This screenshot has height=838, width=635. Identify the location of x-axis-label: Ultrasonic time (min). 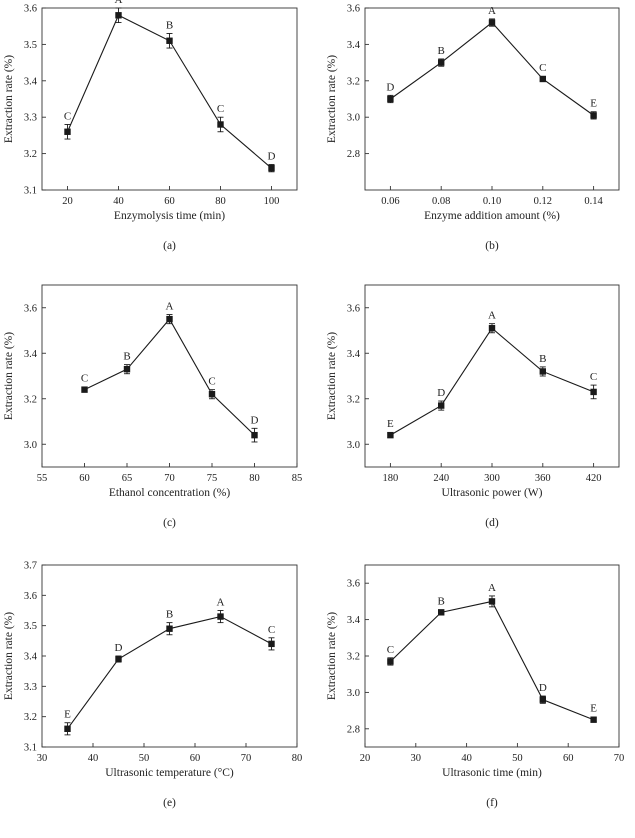
(492, 773).